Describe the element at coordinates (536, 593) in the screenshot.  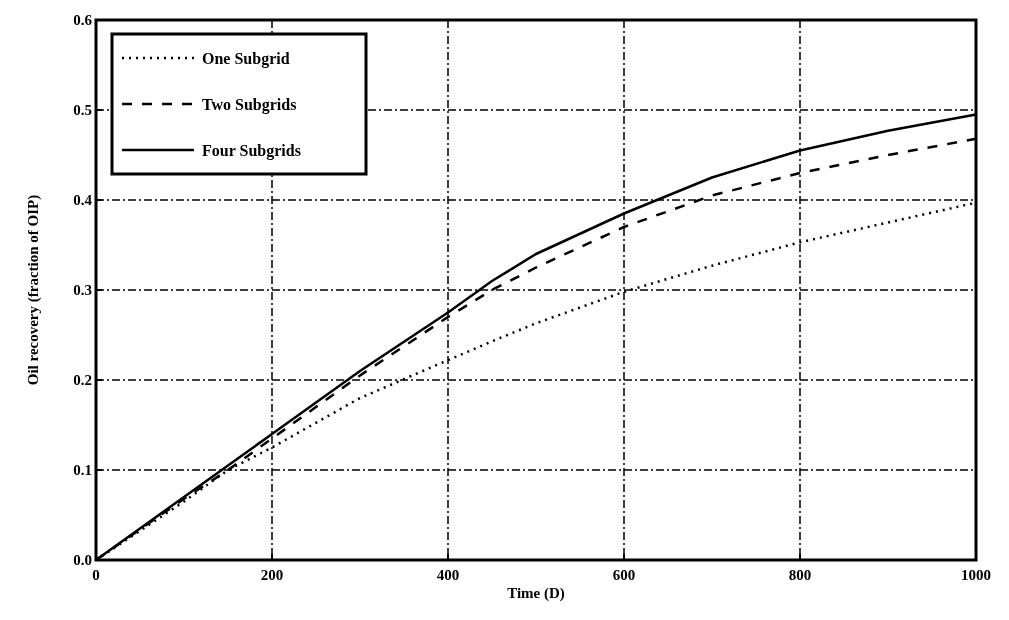
I see `x-axis-title: Time (D)` at that location.